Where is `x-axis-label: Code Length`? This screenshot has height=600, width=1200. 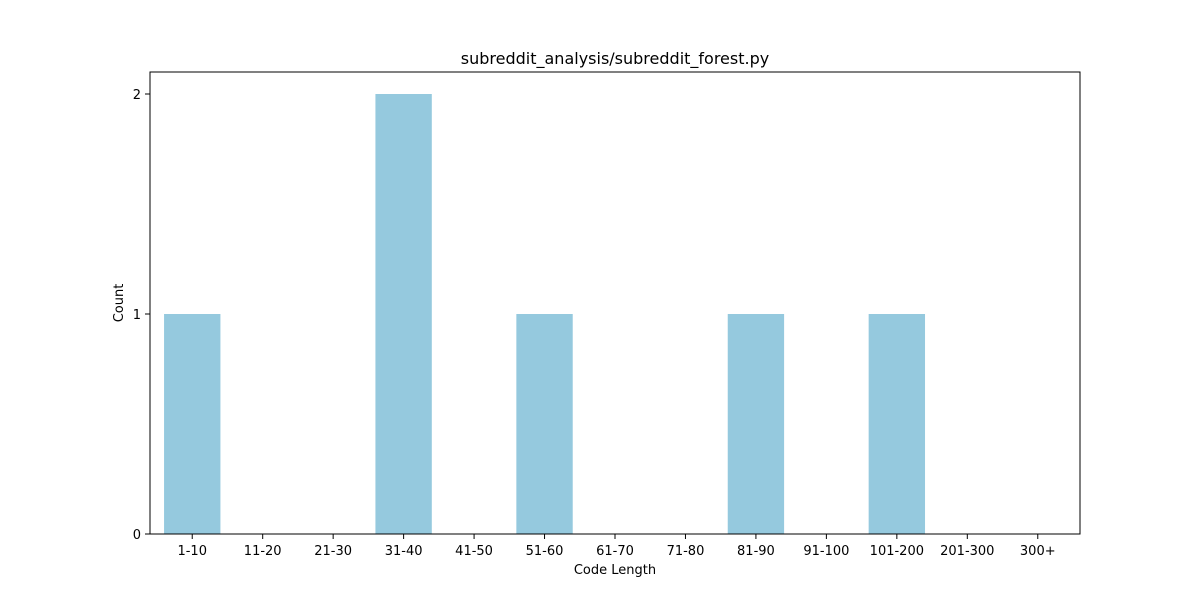 x-axis-label: Code Length is located at coordinates (615, 570).